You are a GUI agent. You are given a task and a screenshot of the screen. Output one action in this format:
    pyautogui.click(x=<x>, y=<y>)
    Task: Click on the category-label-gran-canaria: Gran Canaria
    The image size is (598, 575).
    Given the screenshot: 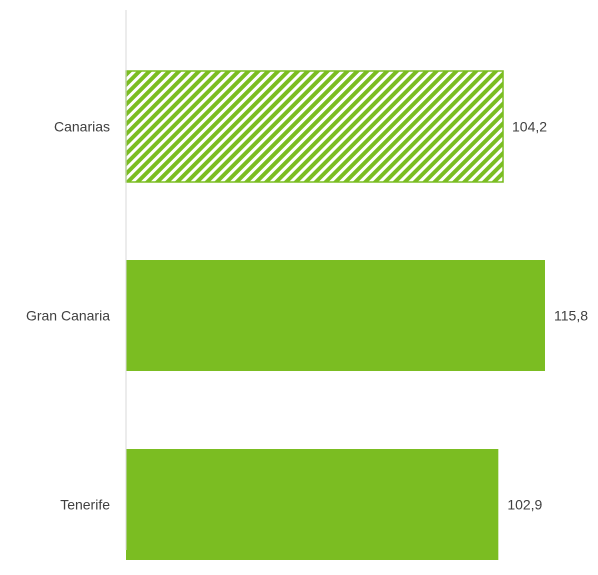 What is the action you would take?
    pyautogui.click(x=68, y=316)
    